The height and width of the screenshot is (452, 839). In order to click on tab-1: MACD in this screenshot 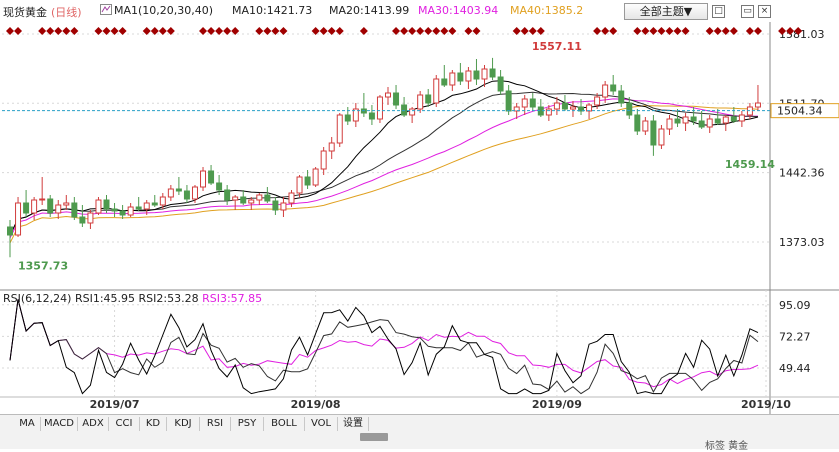, I will do `click(59, 424)`.